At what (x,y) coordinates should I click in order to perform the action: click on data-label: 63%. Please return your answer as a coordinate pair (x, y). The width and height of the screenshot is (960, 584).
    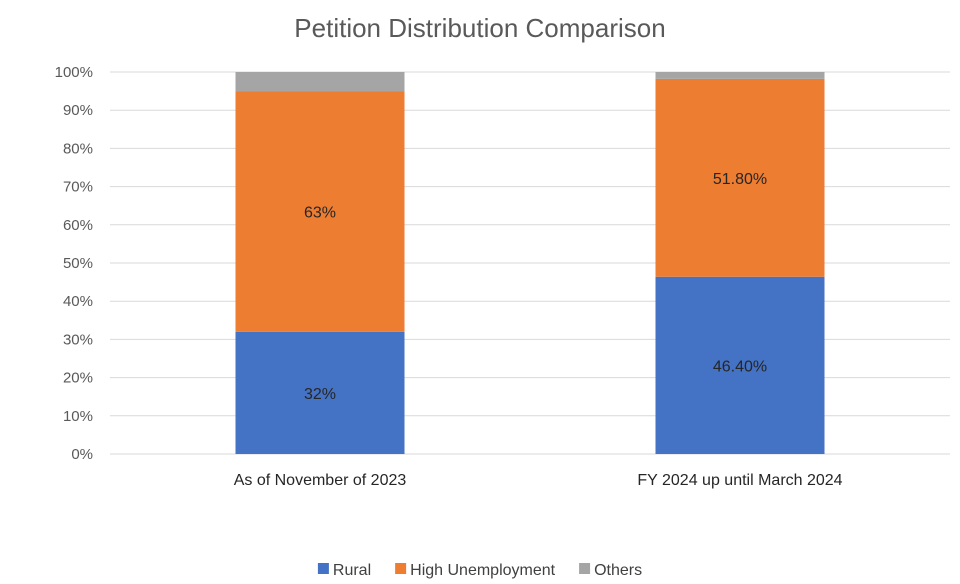
    Looking at the image, I should click on (320, 212).